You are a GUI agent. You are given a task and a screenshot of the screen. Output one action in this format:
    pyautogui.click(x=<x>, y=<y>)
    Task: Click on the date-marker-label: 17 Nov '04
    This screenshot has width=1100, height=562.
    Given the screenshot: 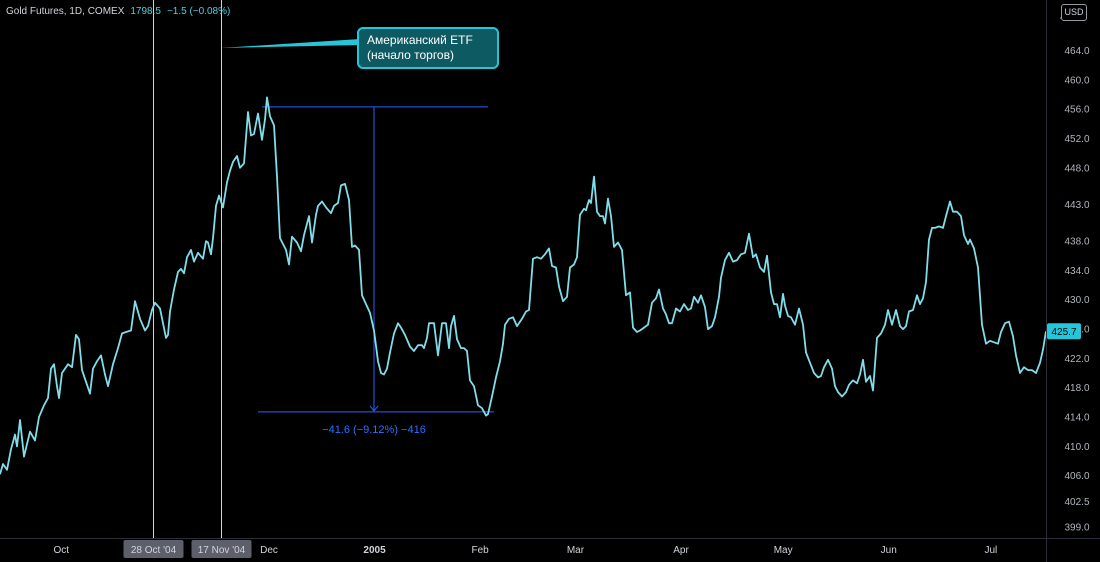 What is the action you would take?
    pyautogui.click(x=222, y=550)
    